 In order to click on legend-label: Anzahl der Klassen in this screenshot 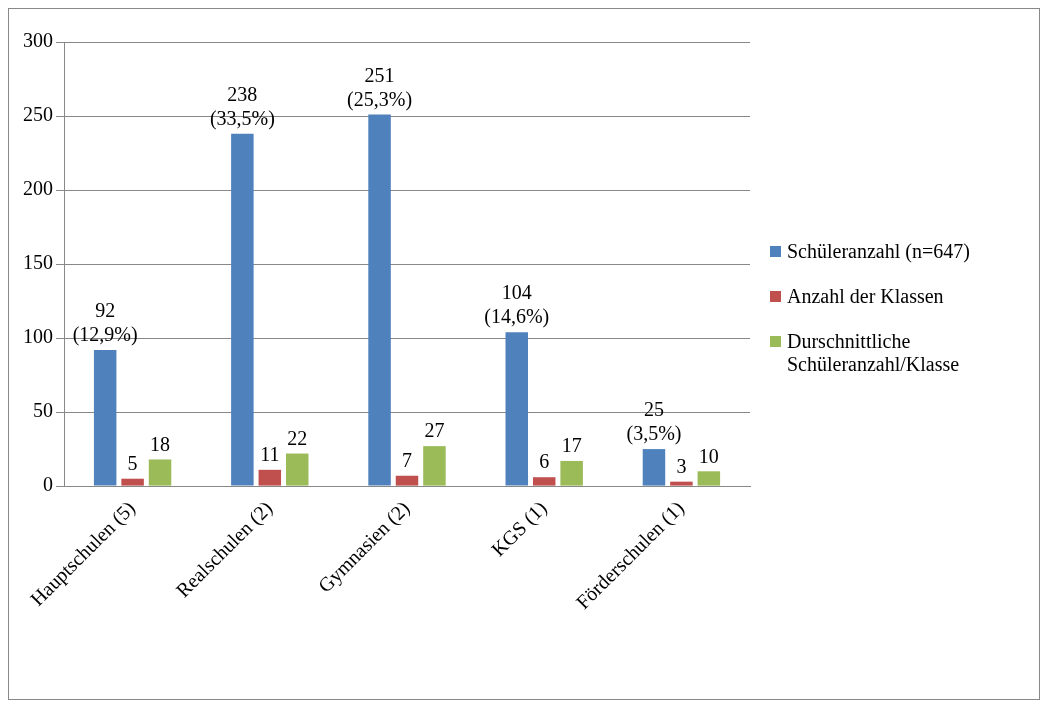, I will do `click(865, 296)`.